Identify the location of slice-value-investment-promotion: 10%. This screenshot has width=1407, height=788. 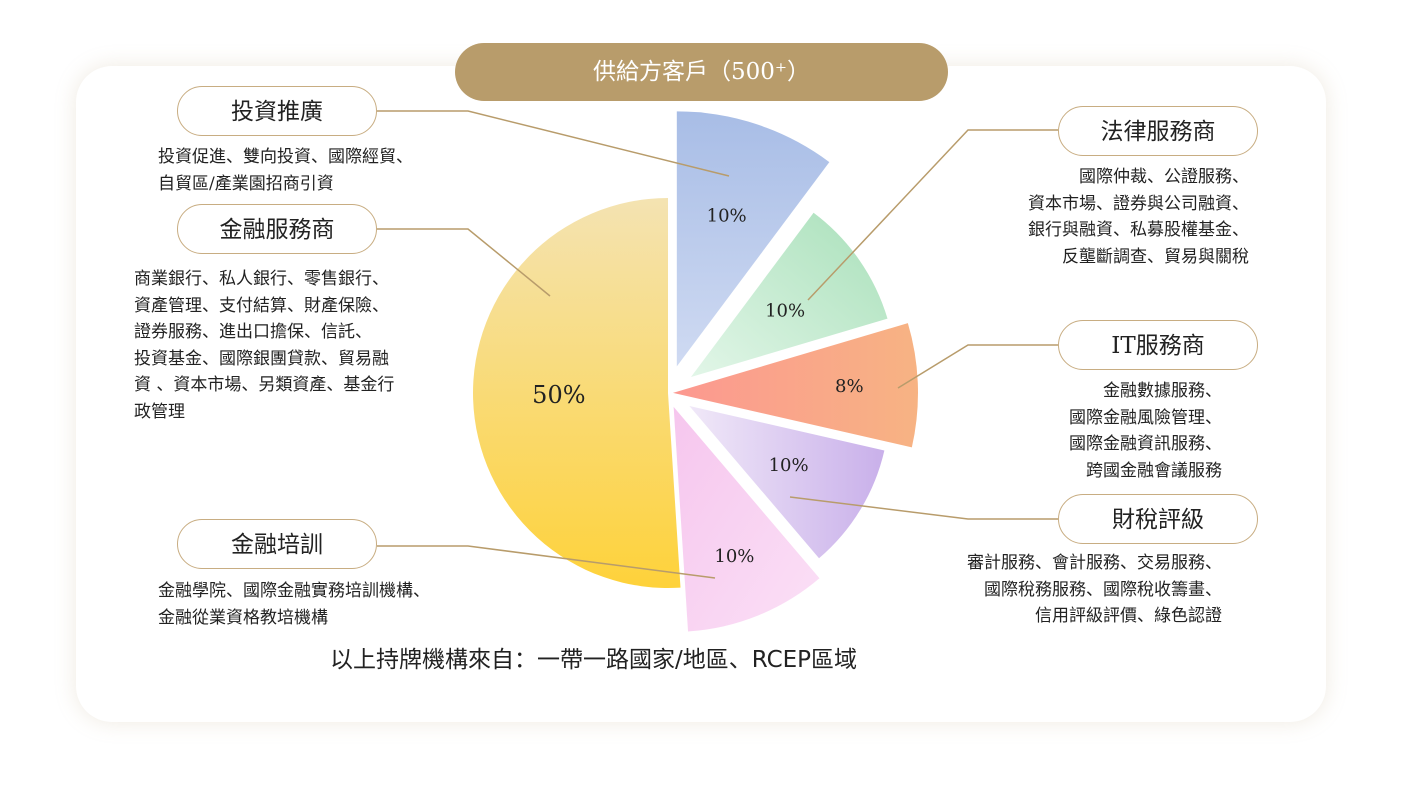
(727, 215).